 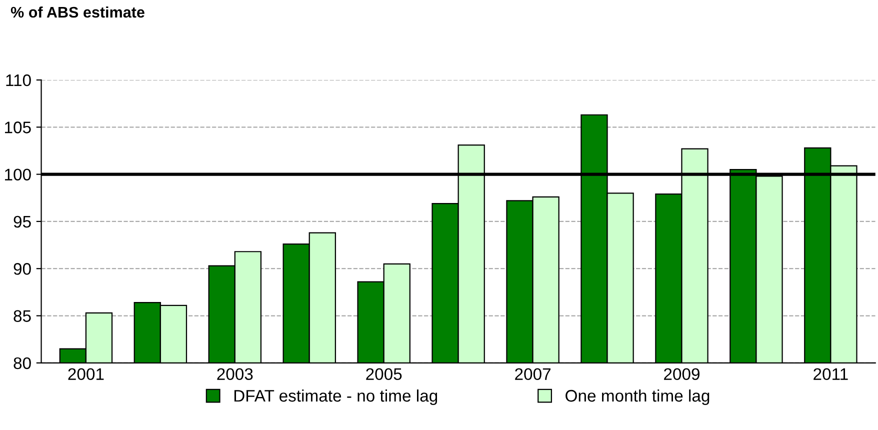 I want to click on x-tick-label: 2007, so click(x=532, y=374).